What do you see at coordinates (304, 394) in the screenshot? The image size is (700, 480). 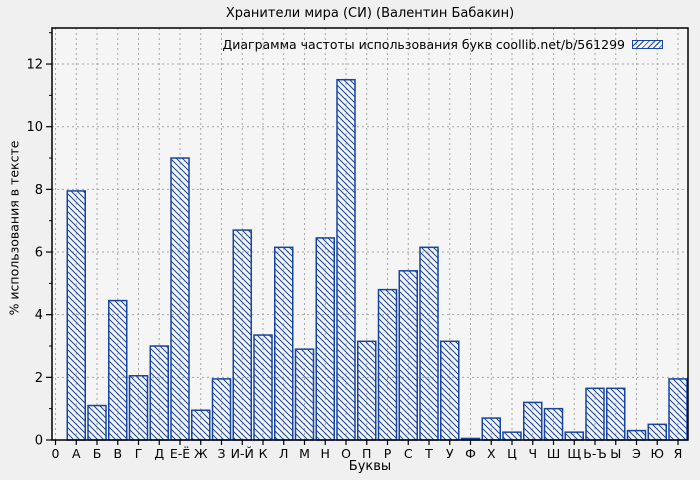 I see `bar-М` at bounding box center [304, 394].